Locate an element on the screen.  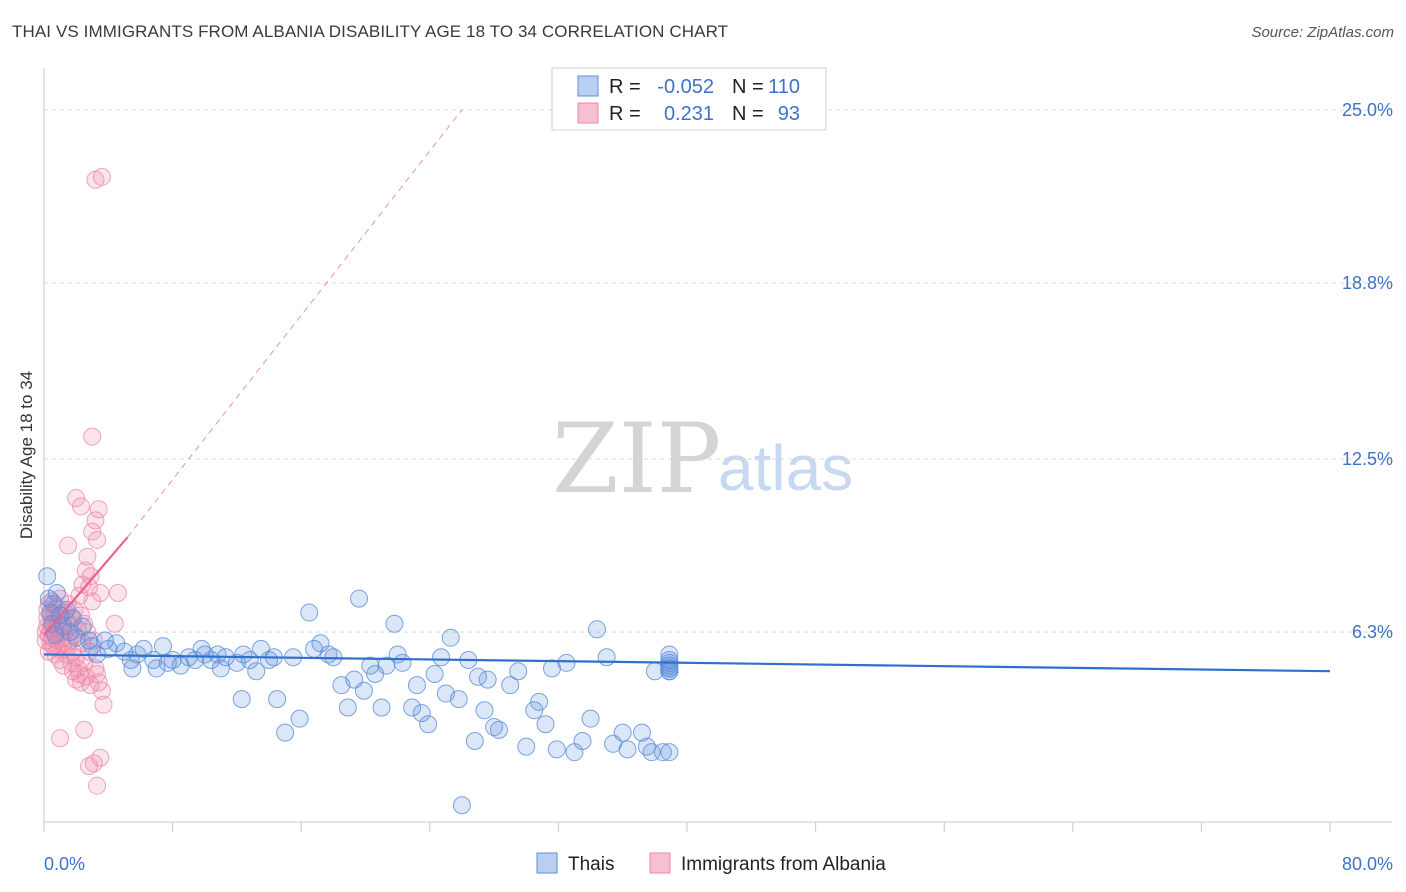
legend-bottom: Thais Immigrants from Albania is located at coordinates (711, 863).